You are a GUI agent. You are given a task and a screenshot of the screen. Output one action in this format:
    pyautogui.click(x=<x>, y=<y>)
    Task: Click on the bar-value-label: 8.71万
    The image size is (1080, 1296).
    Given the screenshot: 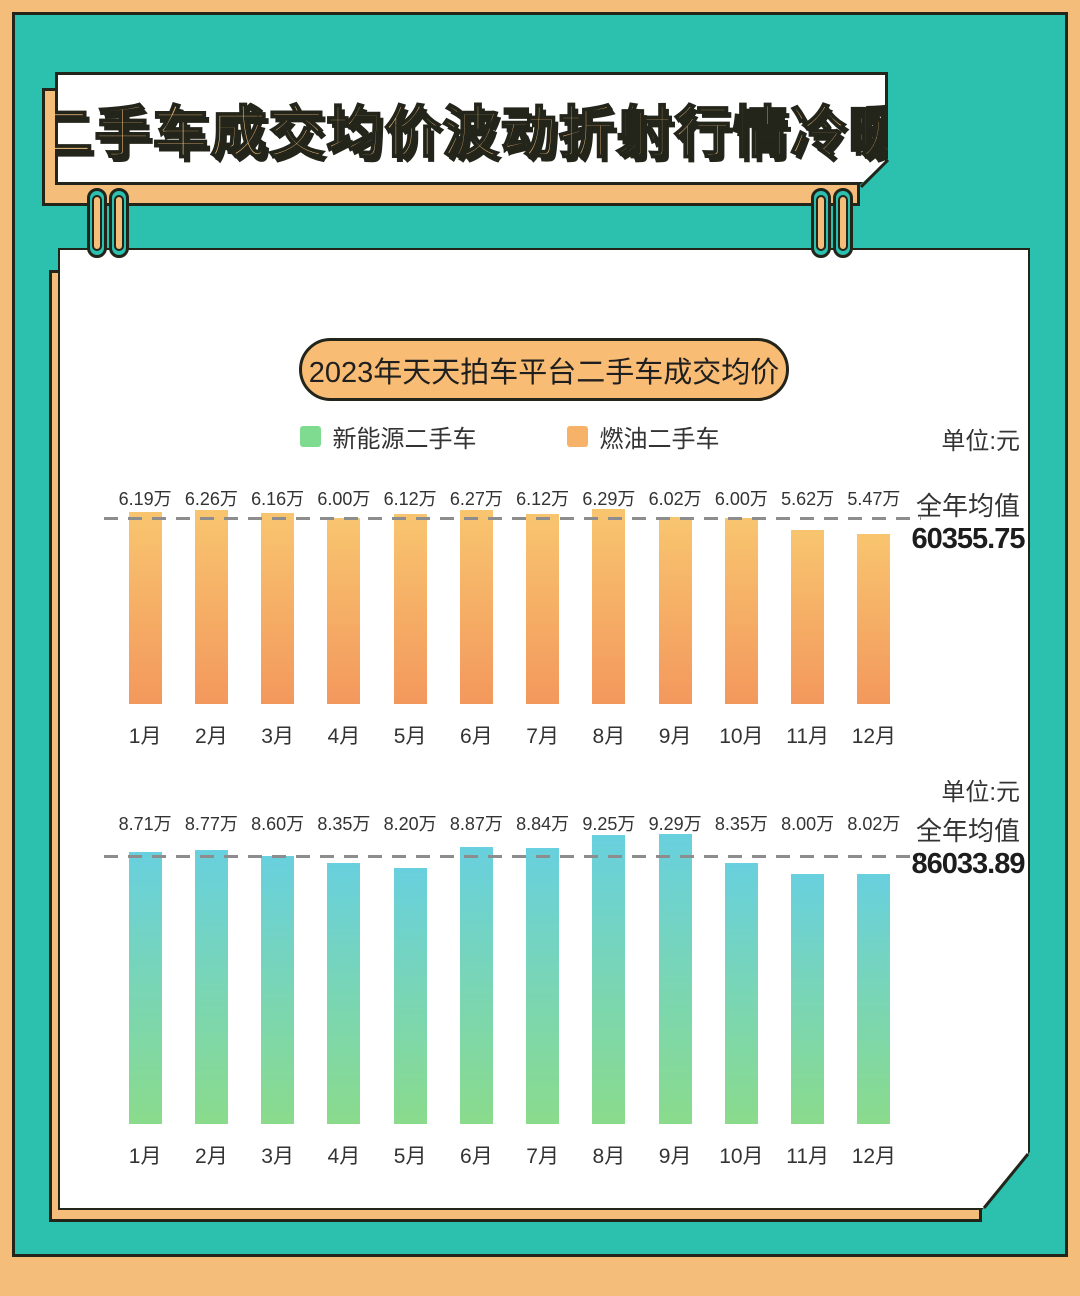 What is the action you would take?
    pyautogui.click(x=145, y=824)
    